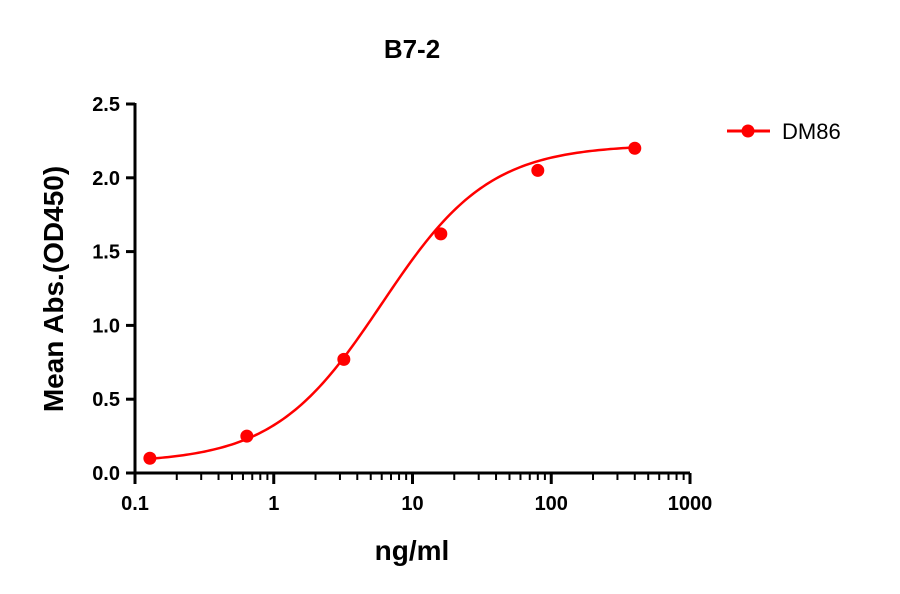 The width and height of the screenshot is (900, 594). I want to click on legend-label: DM86, so click(811, 131).